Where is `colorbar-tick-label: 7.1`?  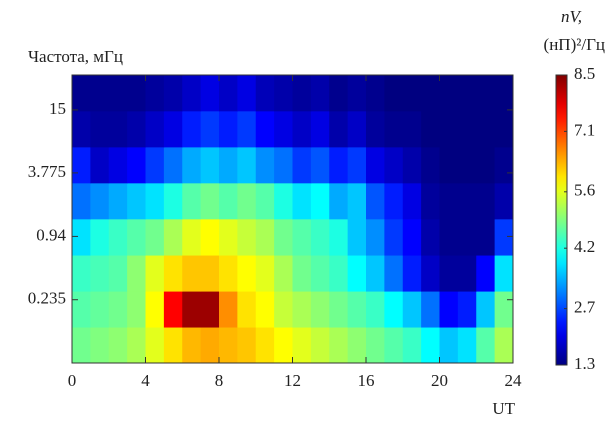
colorbar-tick-label: 7.1 is located at coordinates (584, 129).